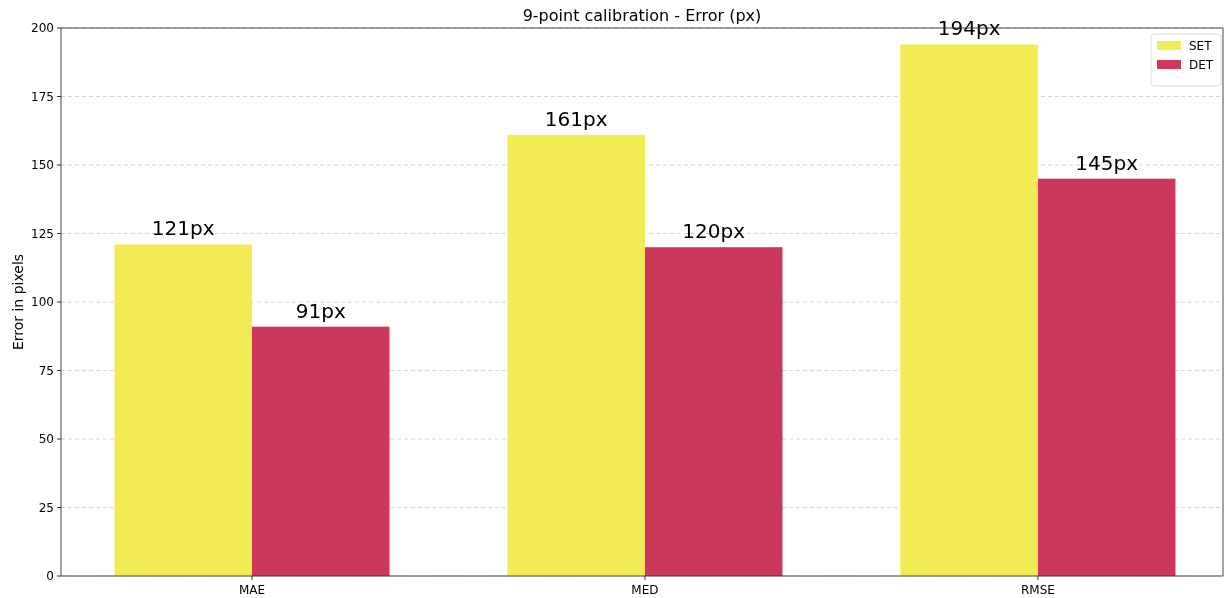  I want to click on data-label: 161px, so click(576, 118).